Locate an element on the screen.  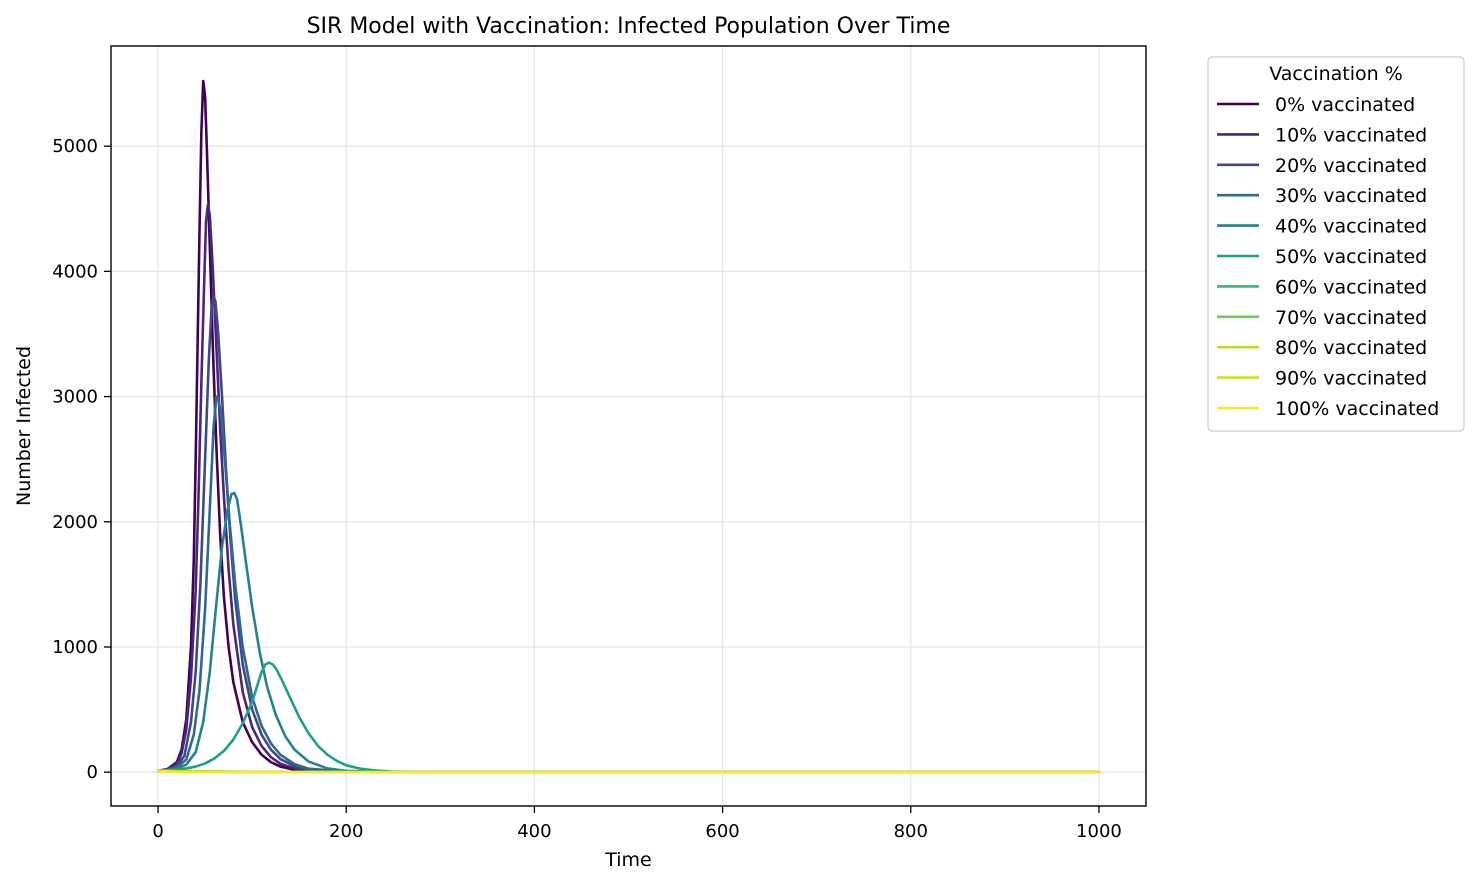
x-axis-label: Time is located at coordinates (628, 860).